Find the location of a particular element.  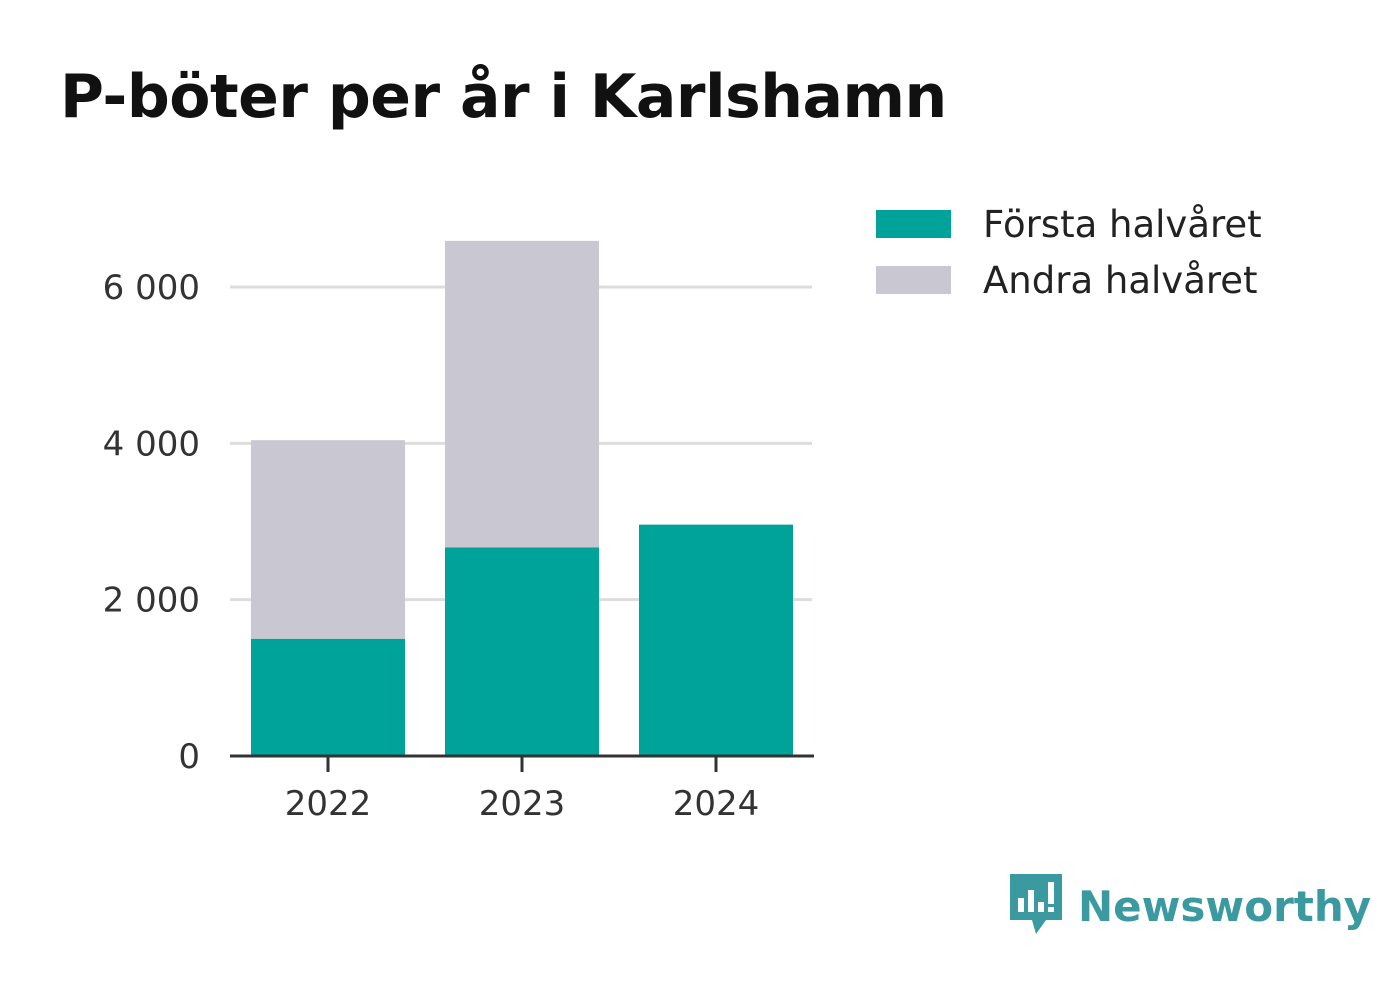

x-tick-label: 2024 is located at coordinates (716, 804).